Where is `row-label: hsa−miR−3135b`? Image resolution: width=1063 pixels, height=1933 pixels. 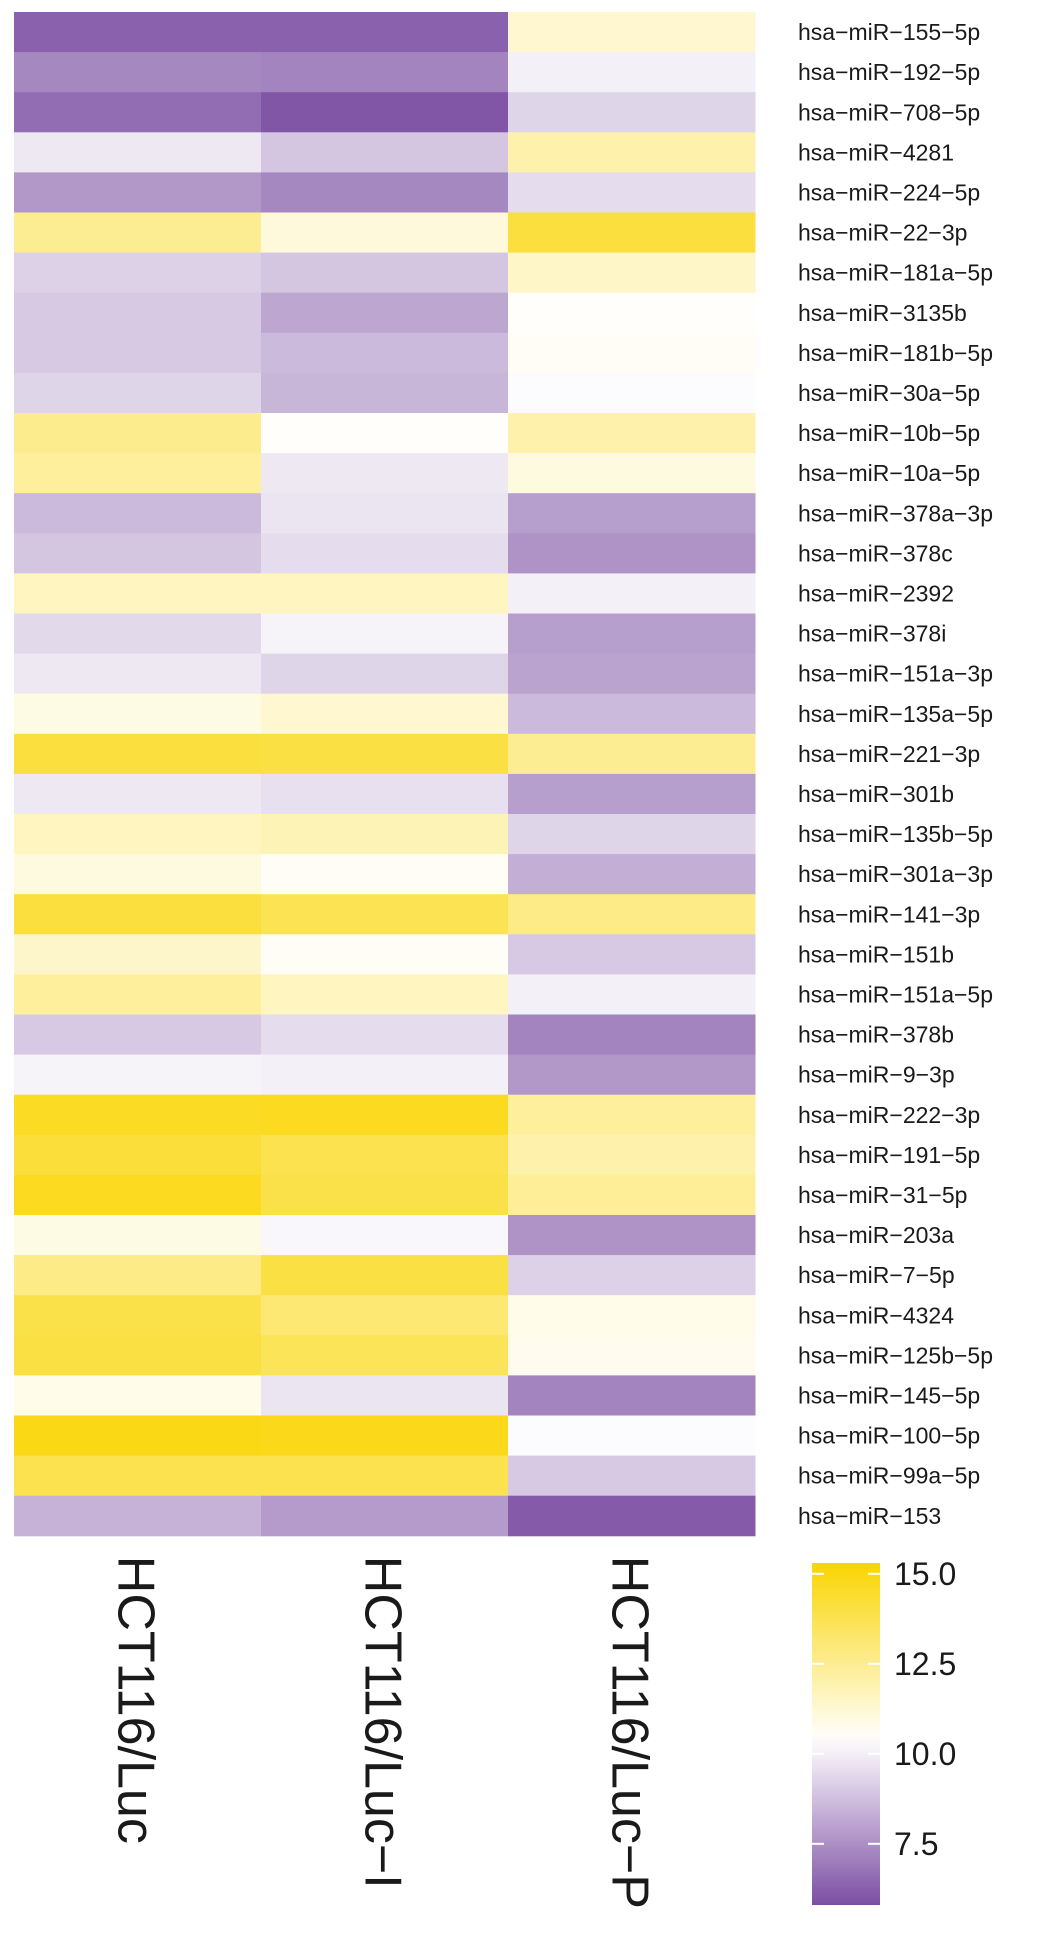 row-label: hsa−miR−3135b is located at coordinates (882, 313).